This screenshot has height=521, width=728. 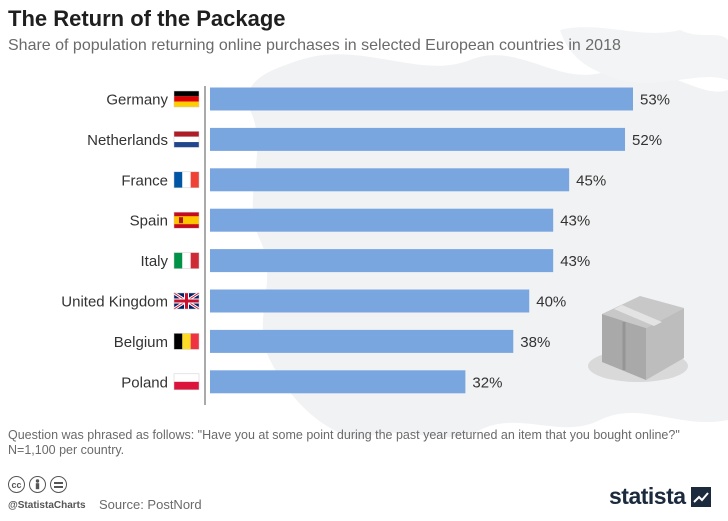 What do you see at coordinates (186, 139) in the screenshot?
I see `flag-icon-nl` at bounding box center [186, 139].